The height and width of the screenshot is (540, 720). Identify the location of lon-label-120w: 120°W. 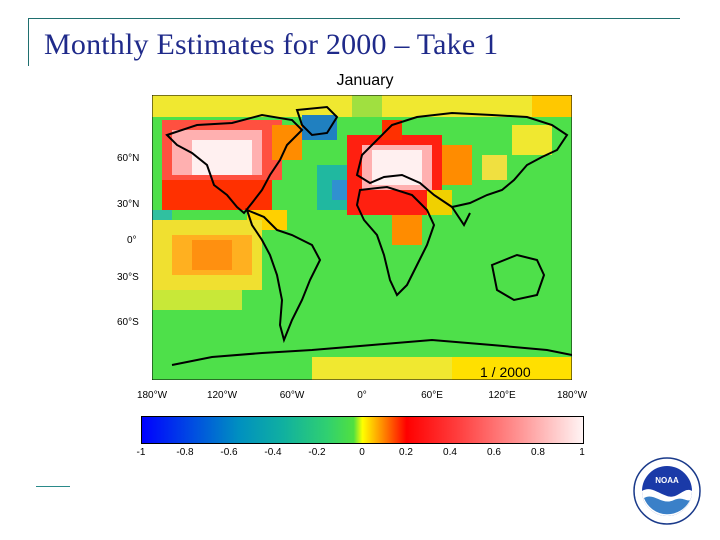
(222, 395).